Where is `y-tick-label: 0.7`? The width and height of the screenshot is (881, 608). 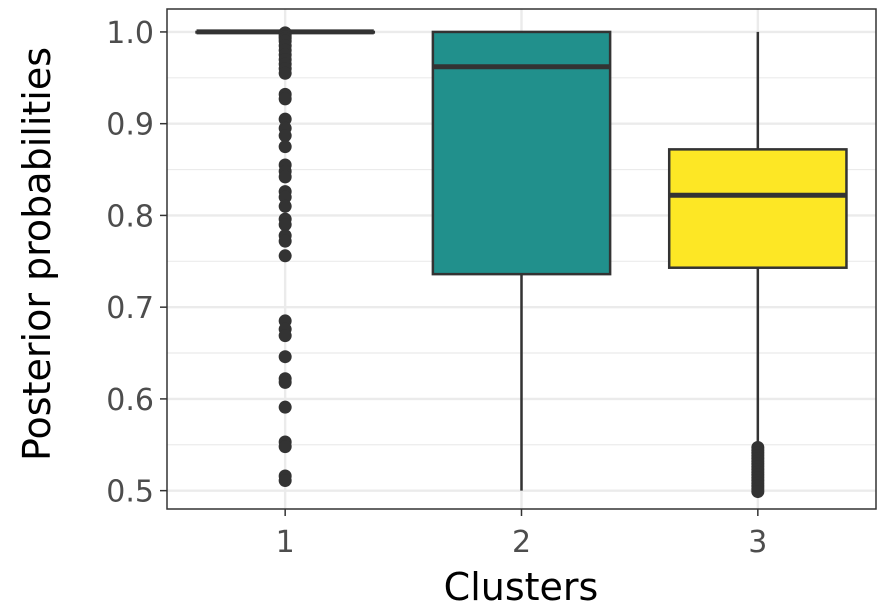
y-tick-label: 0.7 is located at coordinates (130, 308).